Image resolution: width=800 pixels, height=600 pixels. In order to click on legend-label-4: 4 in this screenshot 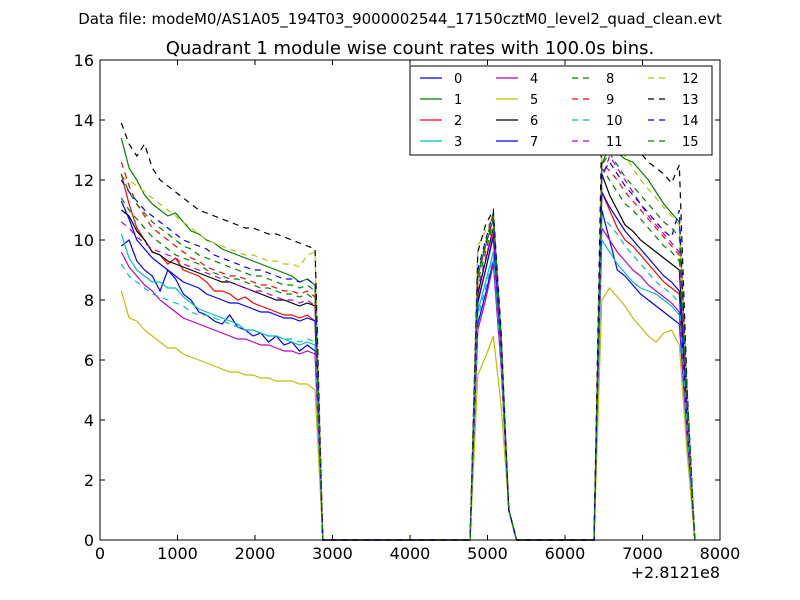, I will do `click(534, 79)`.